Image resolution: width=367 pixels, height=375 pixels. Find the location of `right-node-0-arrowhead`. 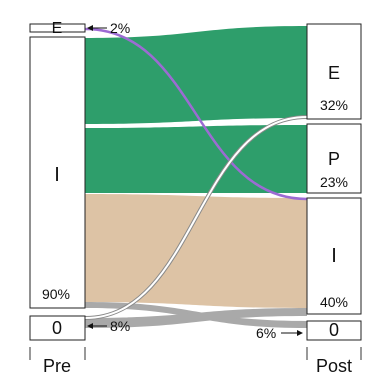

right-node-0-arrowhead is located at coordinates (300, 333).